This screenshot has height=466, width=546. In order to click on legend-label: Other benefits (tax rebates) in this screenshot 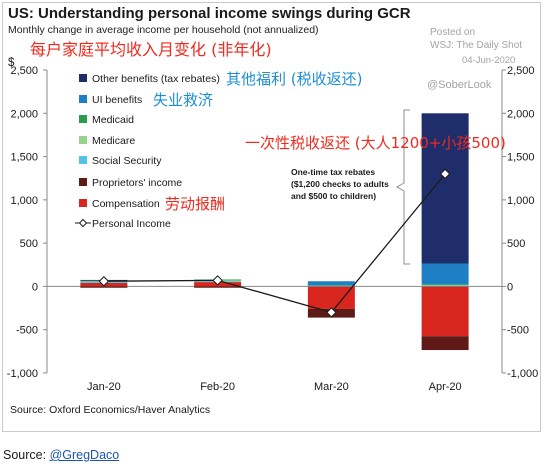, I will do `click(156, 79)`.